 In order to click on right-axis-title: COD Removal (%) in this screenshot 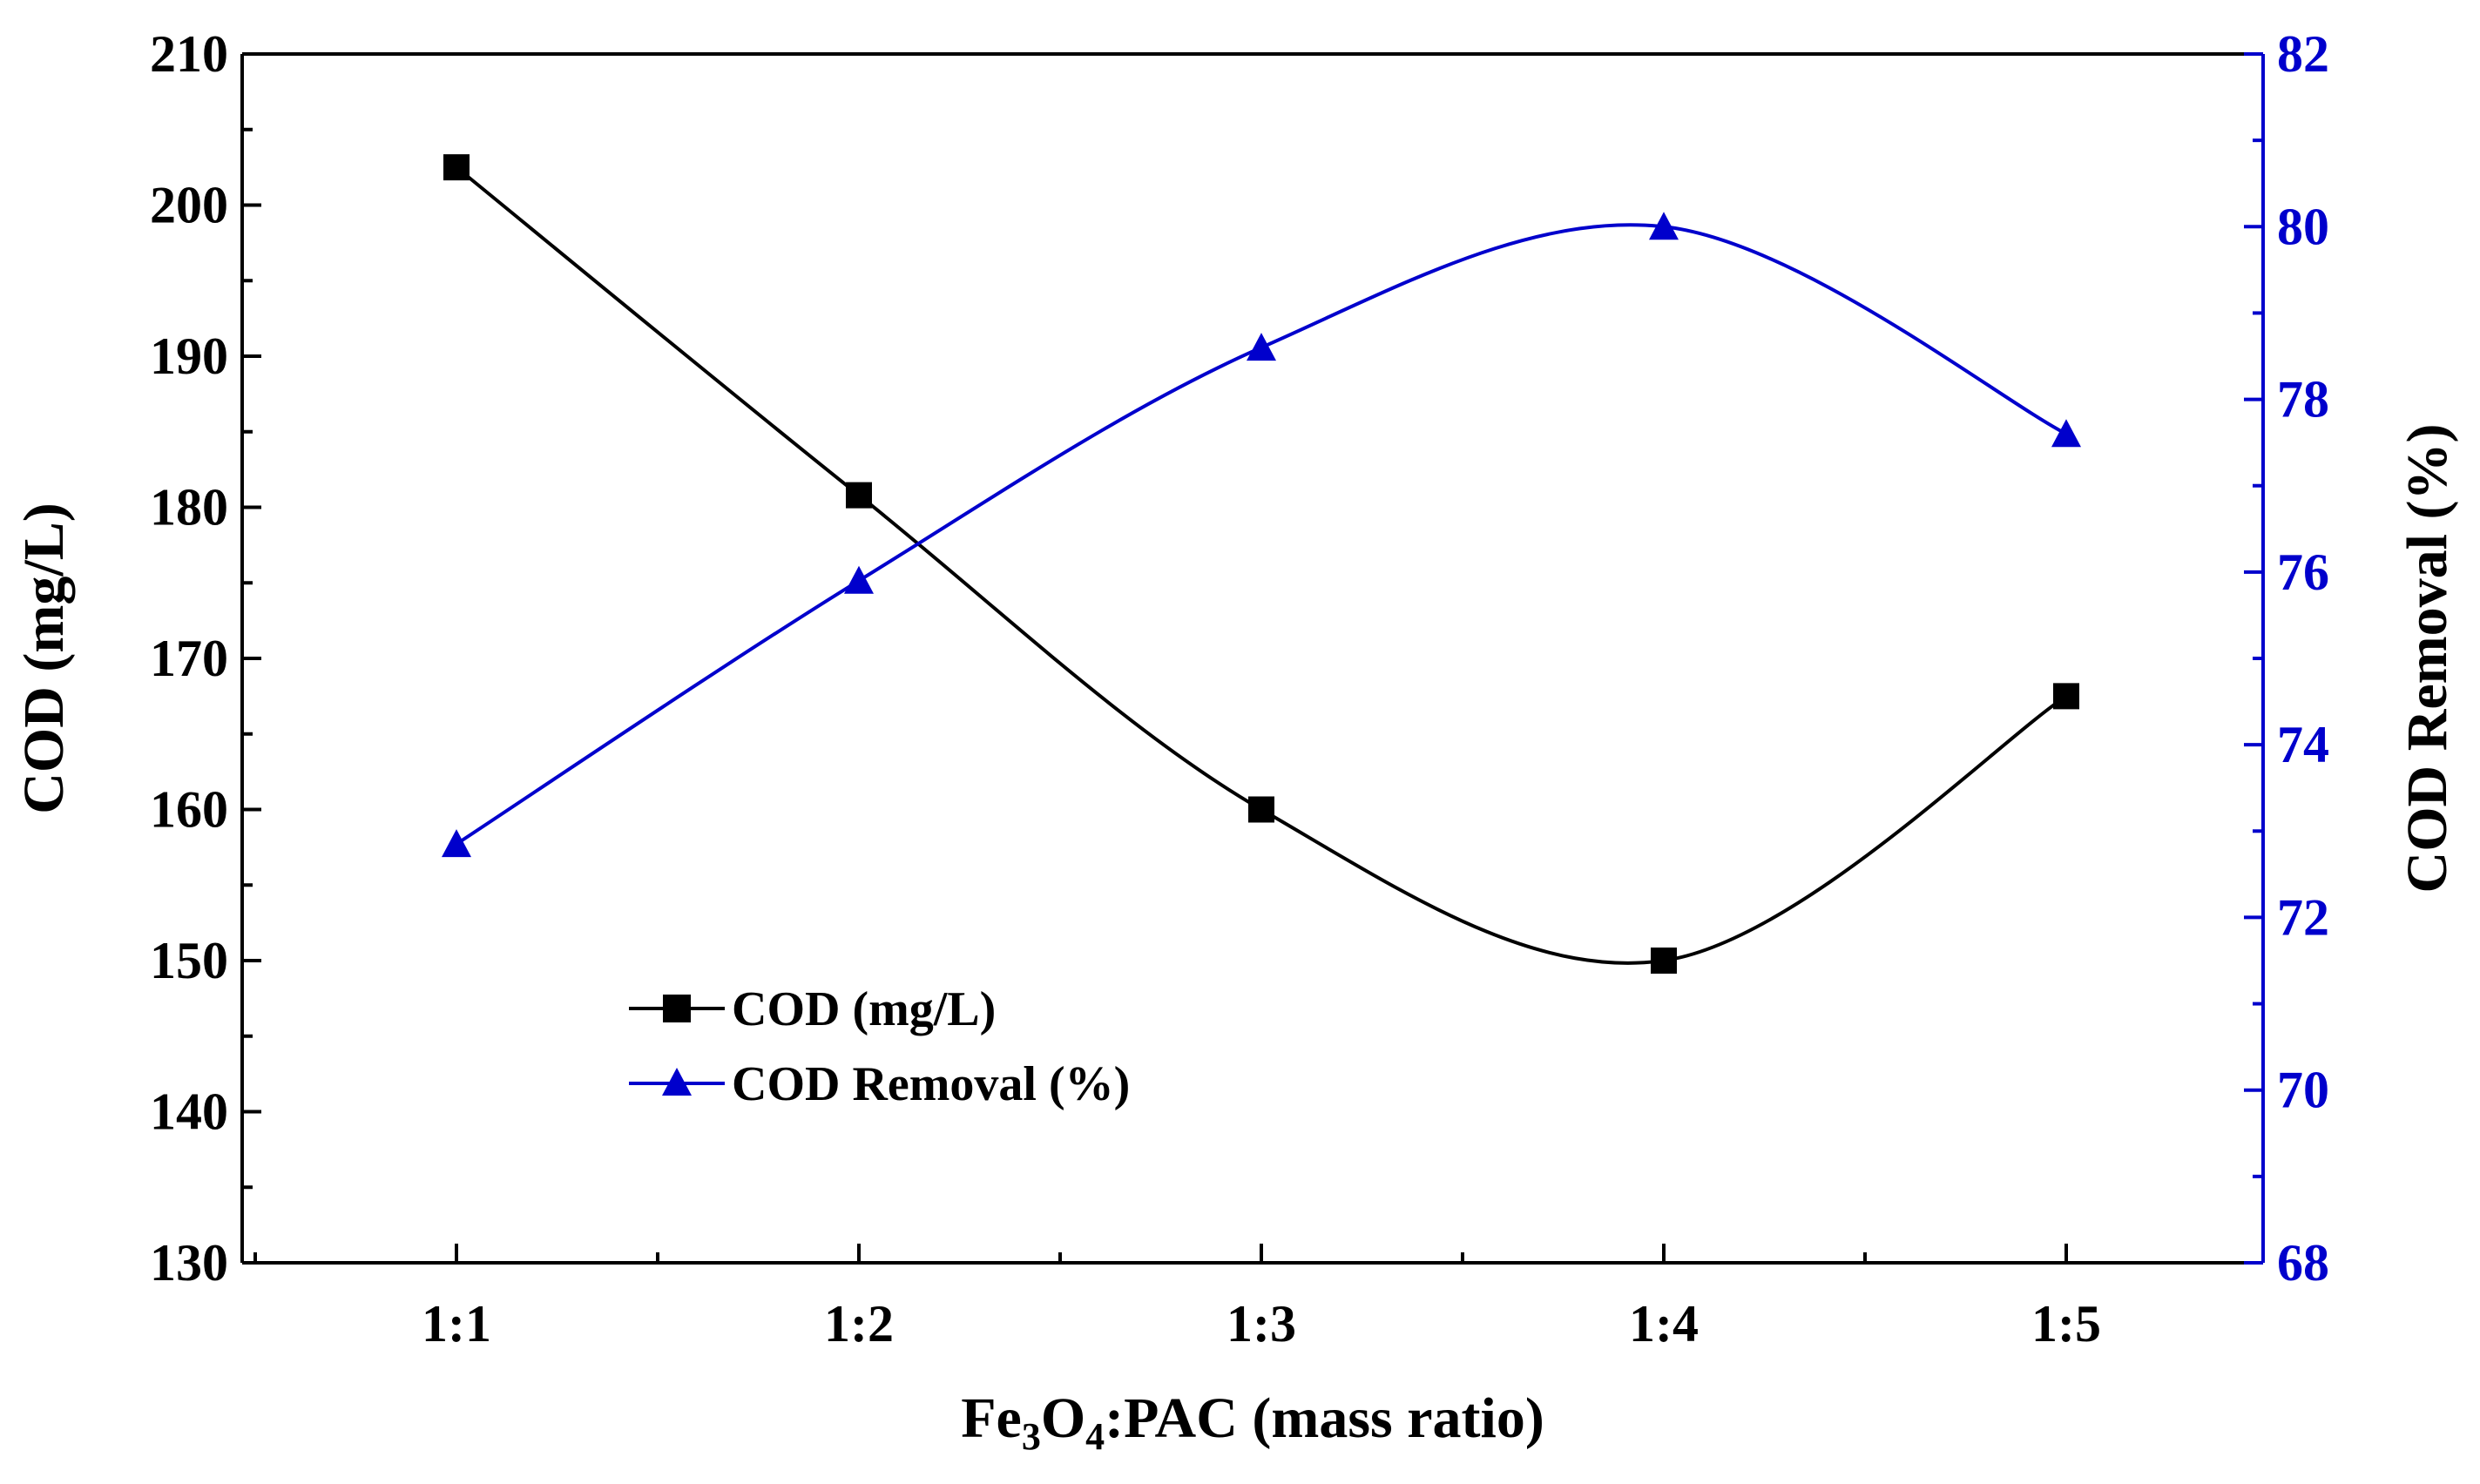, I will do `click(2427, 659)`.